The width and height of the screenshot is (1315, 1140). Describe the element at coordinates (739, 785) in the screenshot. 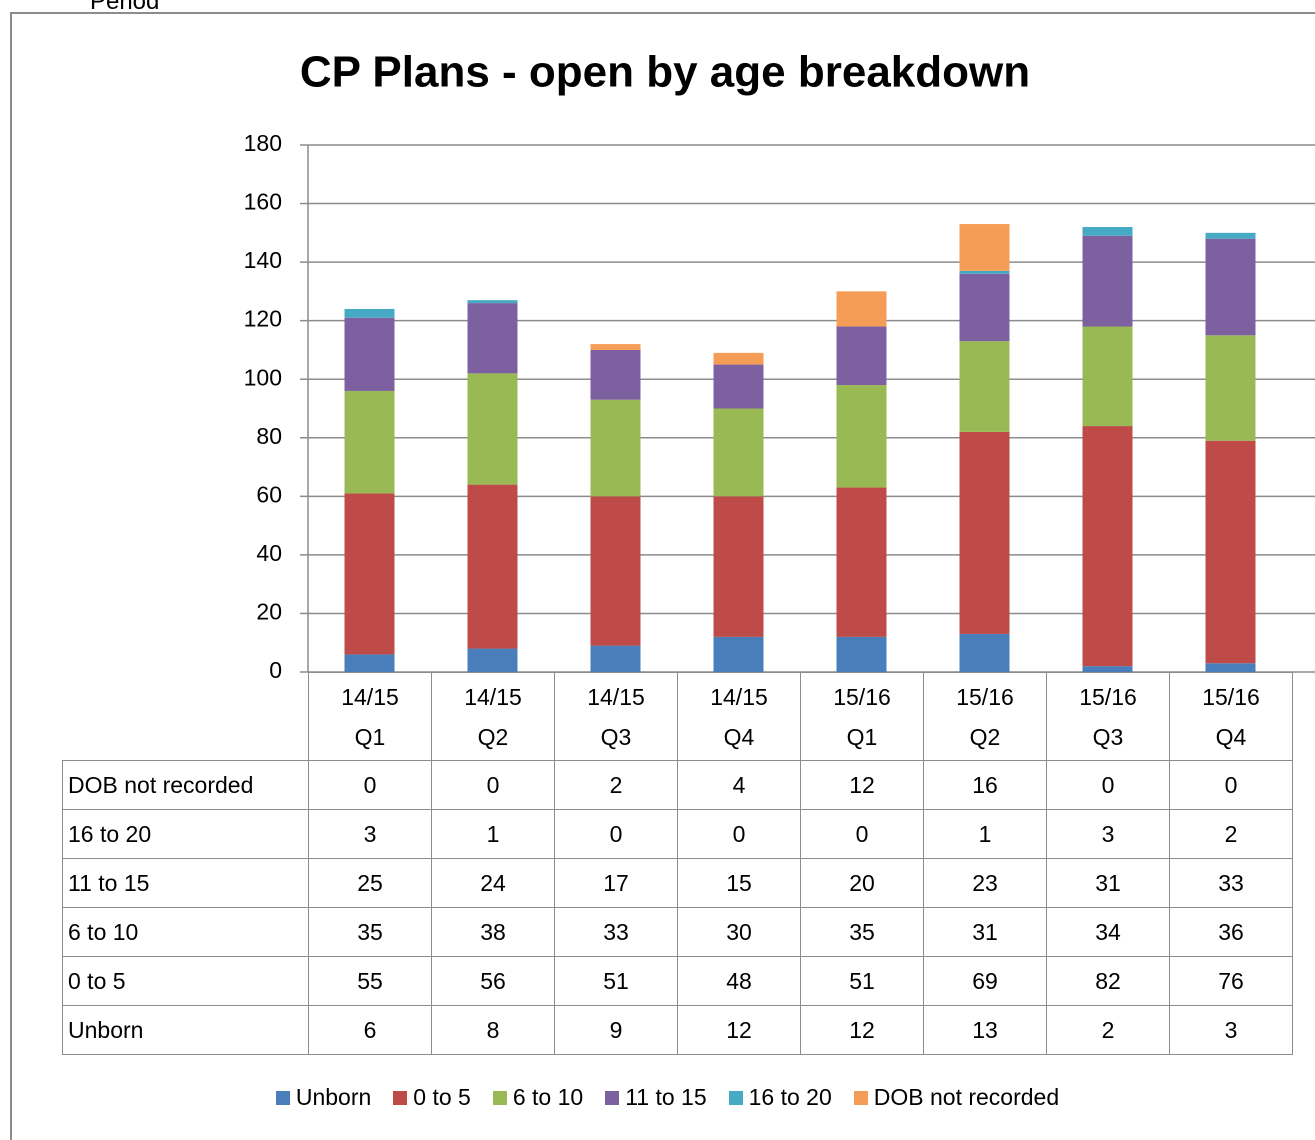

I see `table-cell: 4` at that location.